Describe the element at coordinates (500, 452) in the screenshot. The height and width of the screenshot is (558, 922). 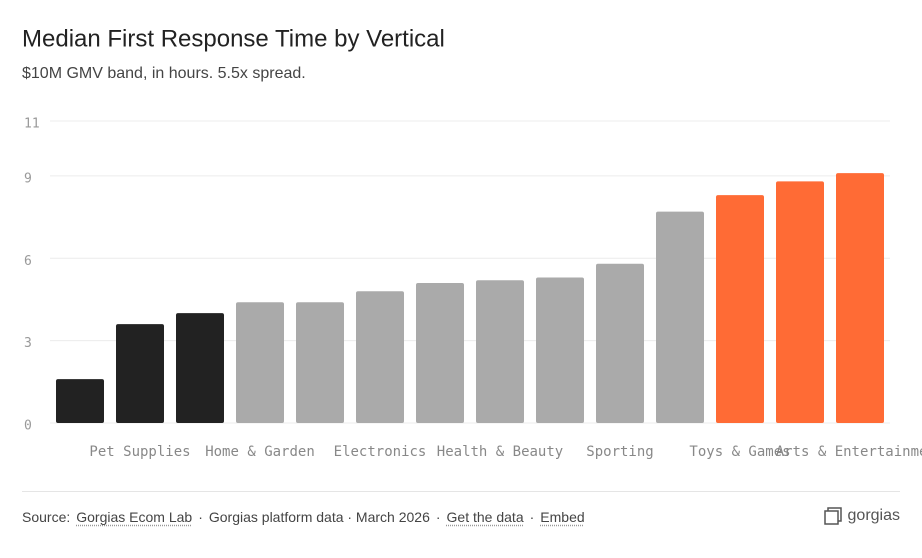
I see `x-tick-label: Health & Beauty` at that location.